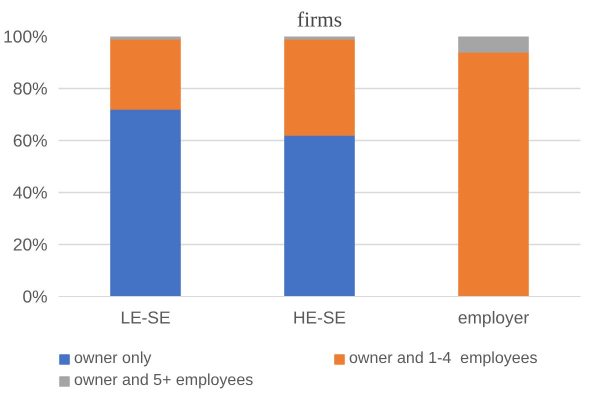 This screenshot has height=402, width=600. I want to click on y-tick-label: 60%, so click(30, 140).